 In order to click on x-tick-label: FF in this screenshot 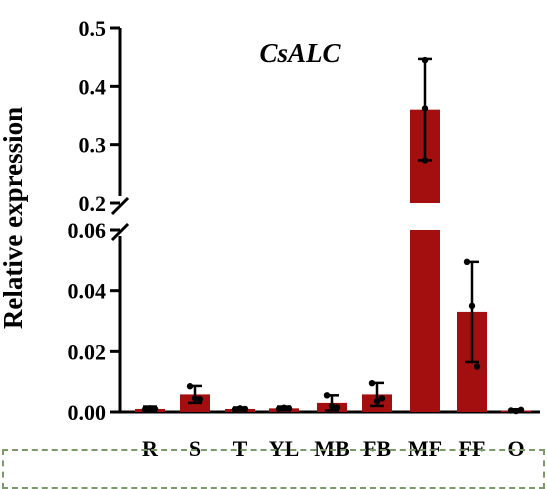, I will do `click(472, 448)`.